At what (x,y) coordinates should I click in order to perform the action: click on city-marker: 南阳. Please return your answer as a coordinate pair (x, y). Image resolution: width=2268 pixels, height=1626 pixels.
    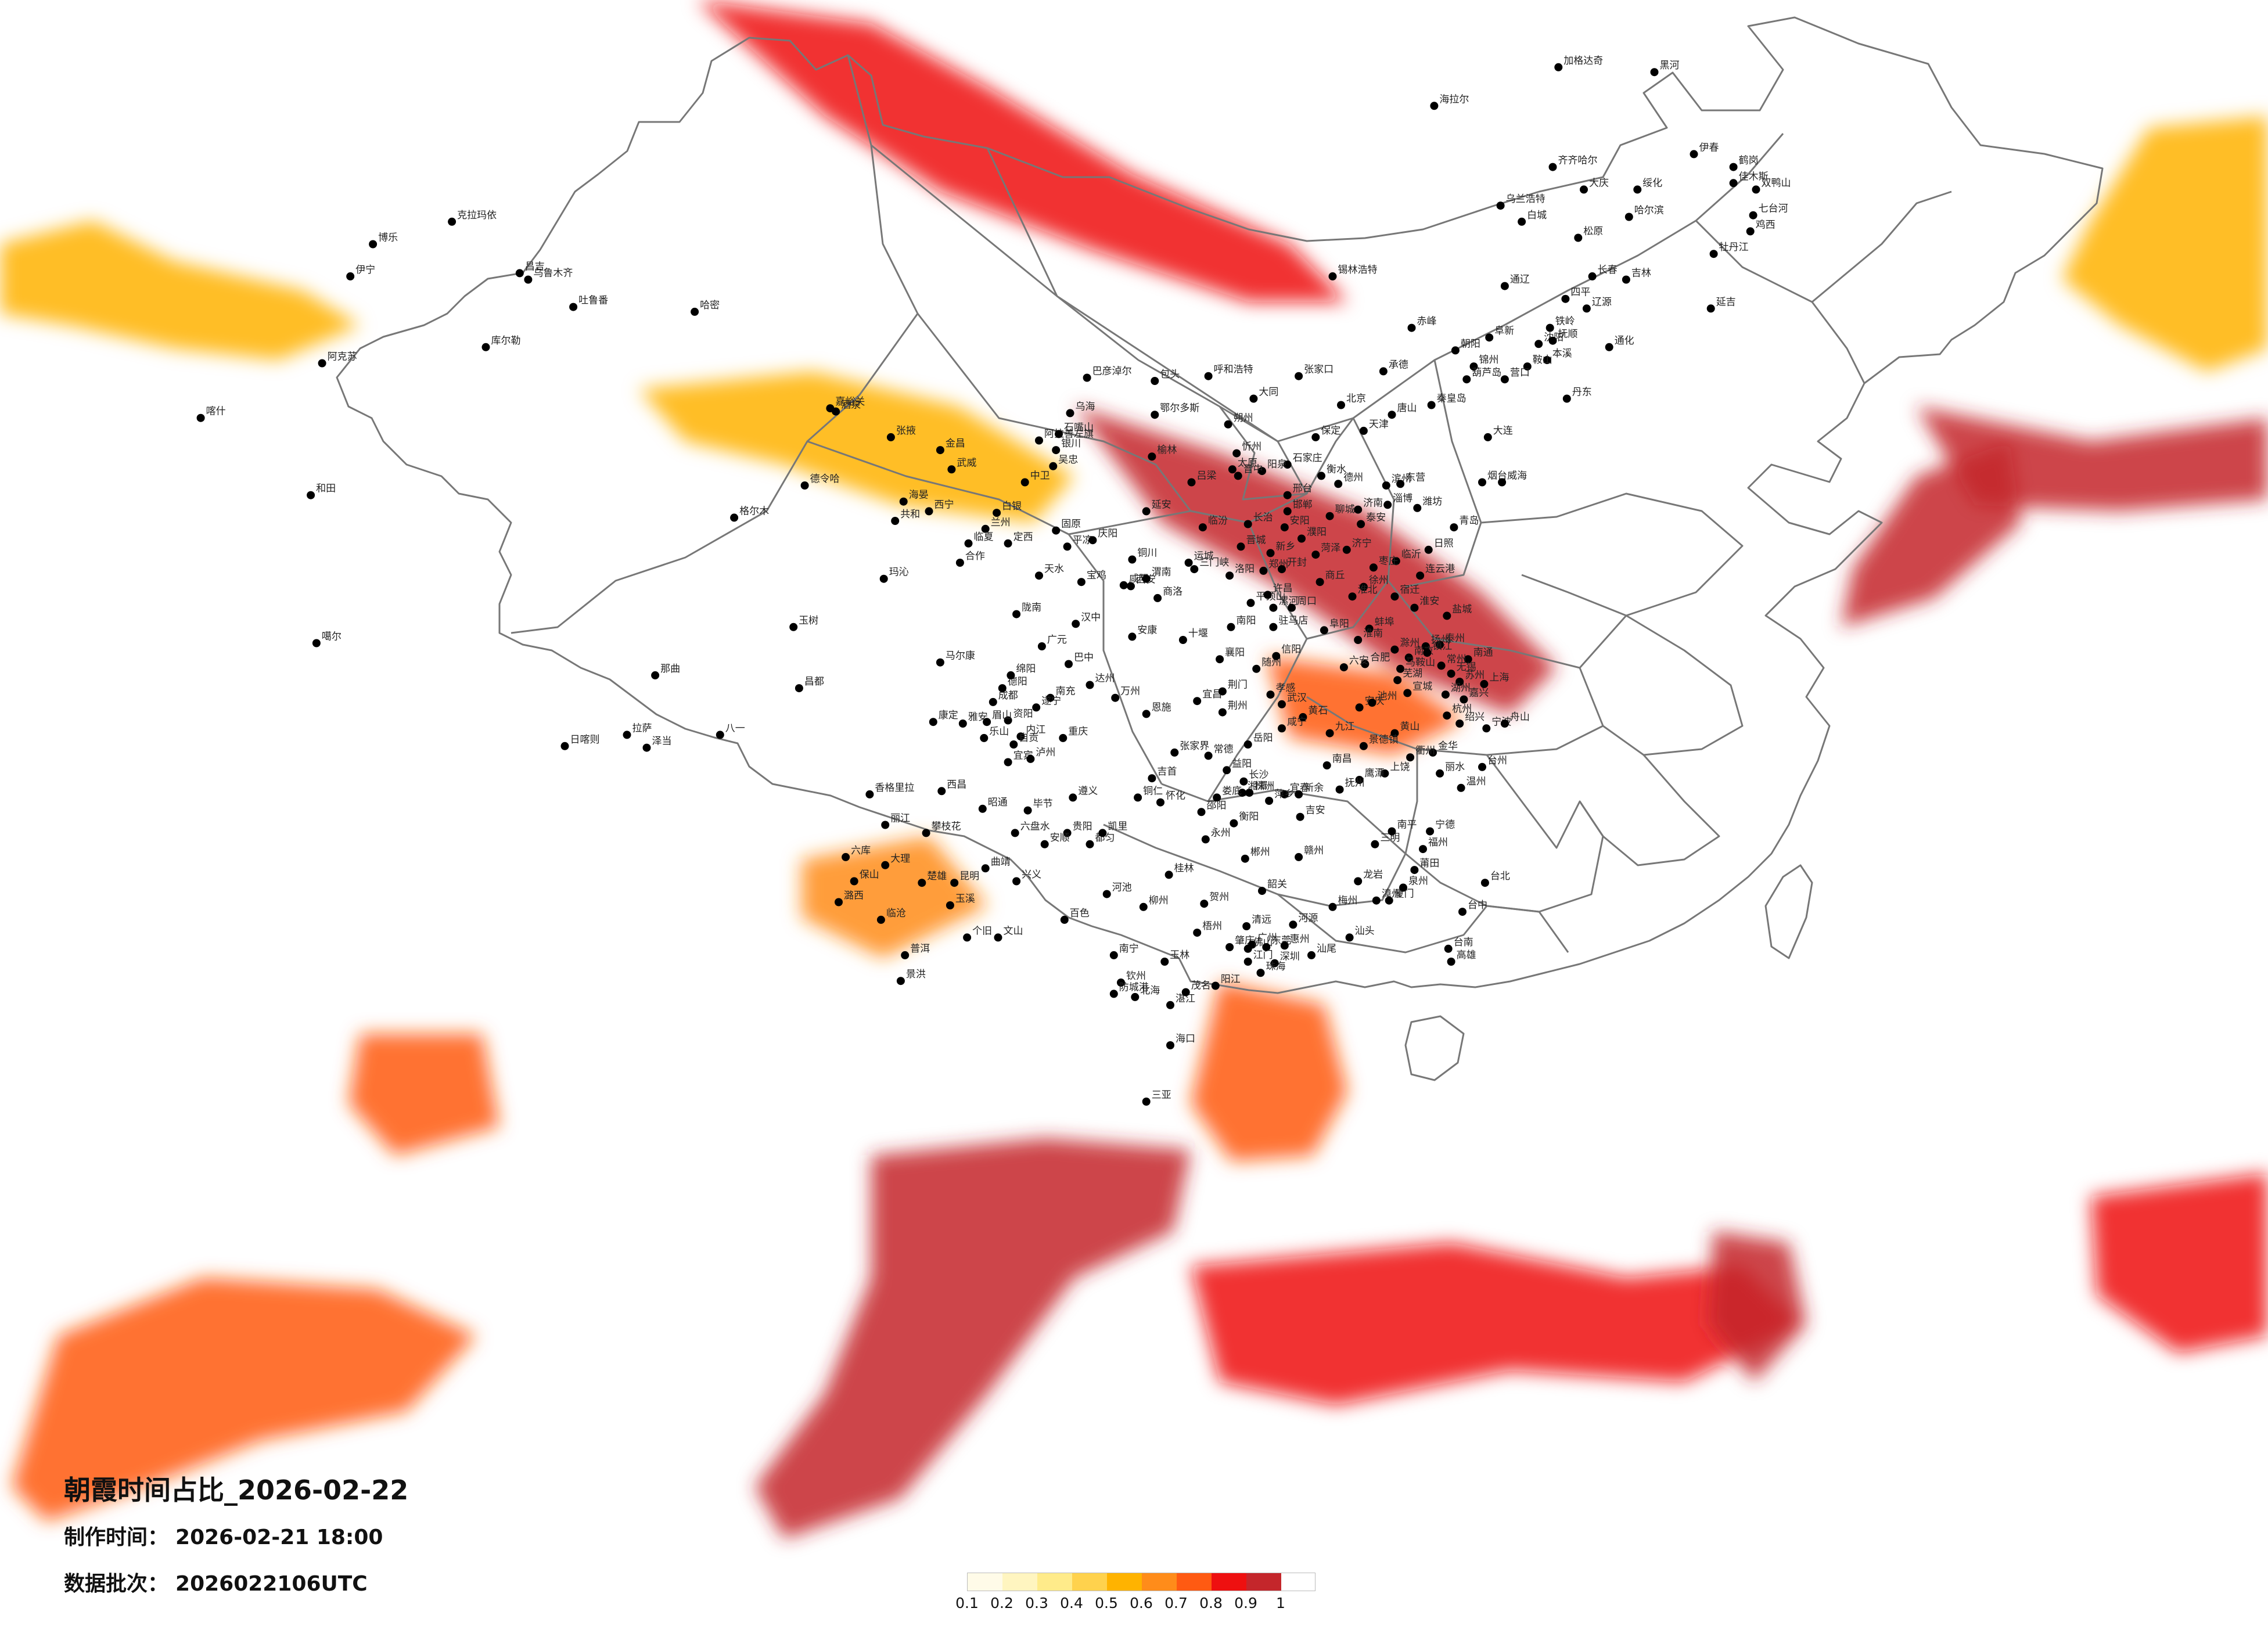
    Looking at the image, I should click on (1241, 623).